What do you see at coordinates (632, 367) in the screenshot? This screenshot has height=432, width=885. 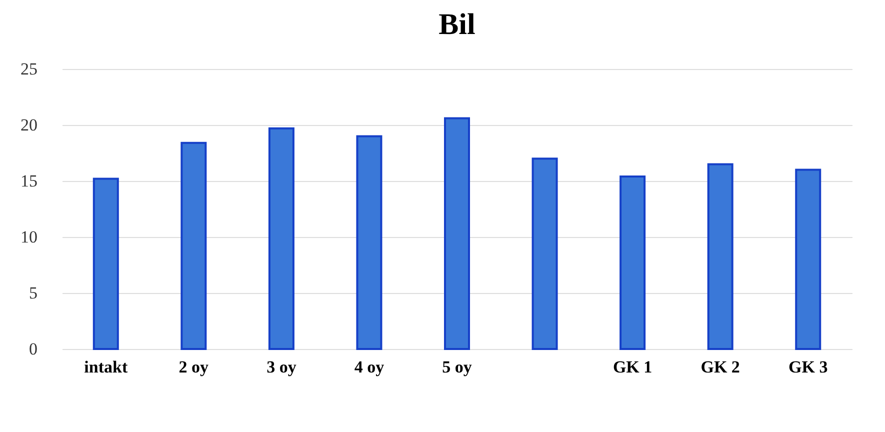 I see `x-tick-label: GK 1` at bounding box center [632, 367].